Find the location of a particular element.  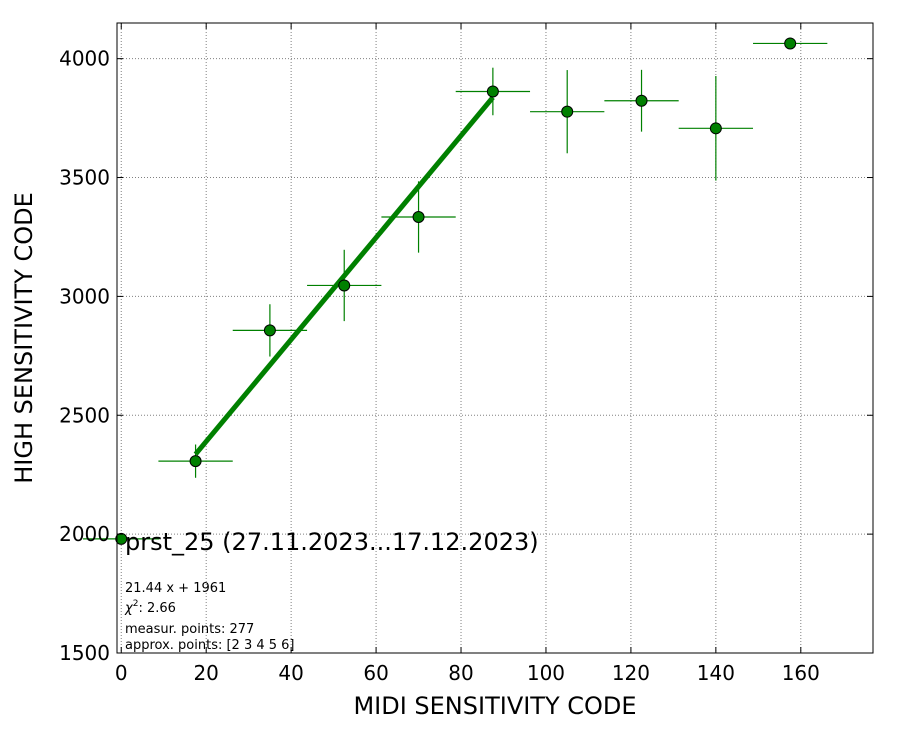

legend-measured-points: measur. points: 277 is located at coordinates (189, 629).